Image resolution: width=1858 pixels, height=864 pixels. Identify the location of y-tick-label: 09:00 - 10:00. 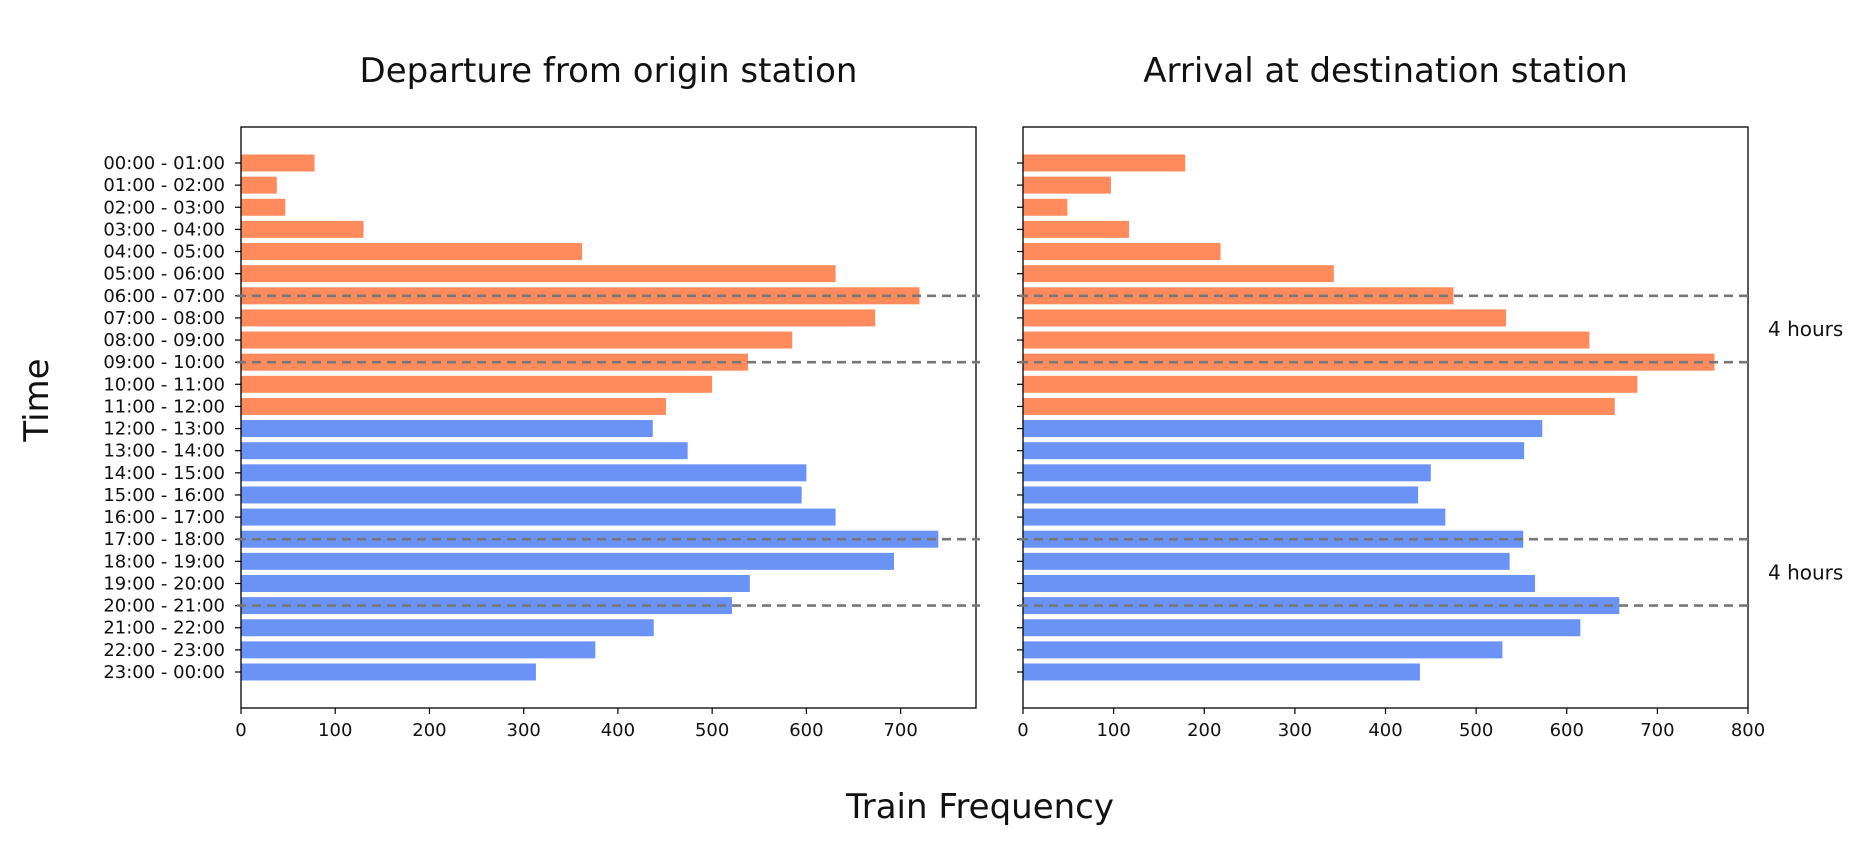
(164, 362).